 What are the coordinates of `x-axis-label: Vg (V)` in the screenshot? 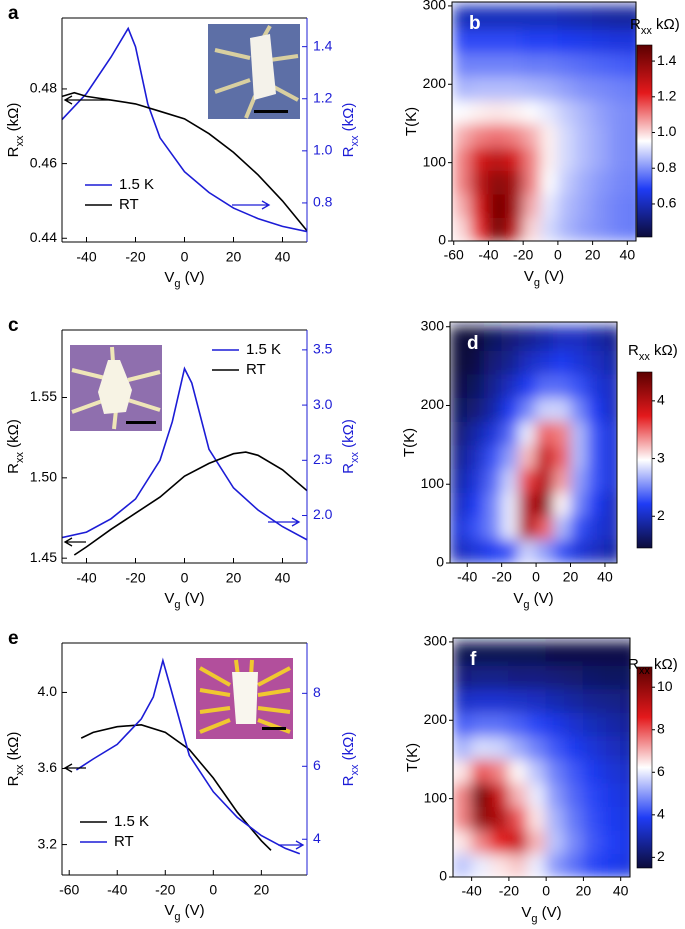 It's located at (541, 914).